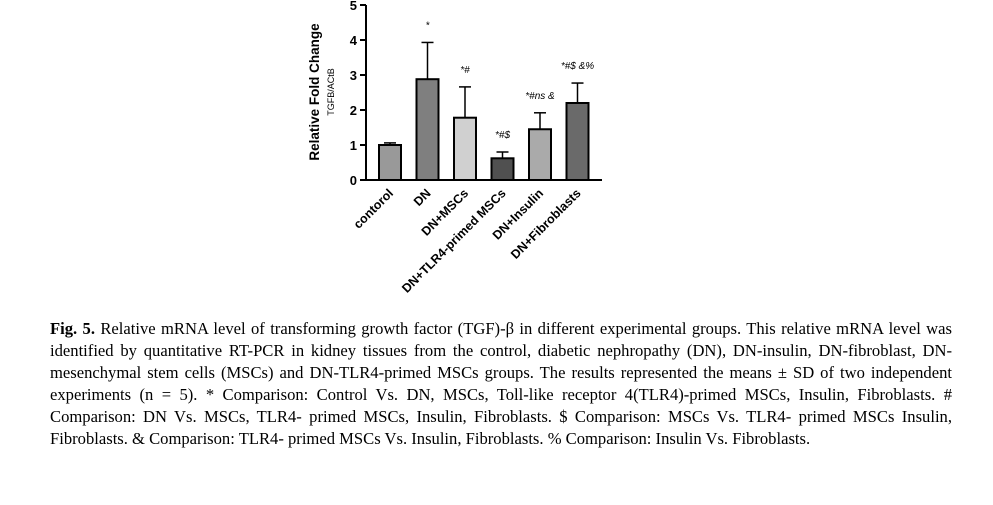  I want to click on significance-annotation: *#$, so click(502, 135).